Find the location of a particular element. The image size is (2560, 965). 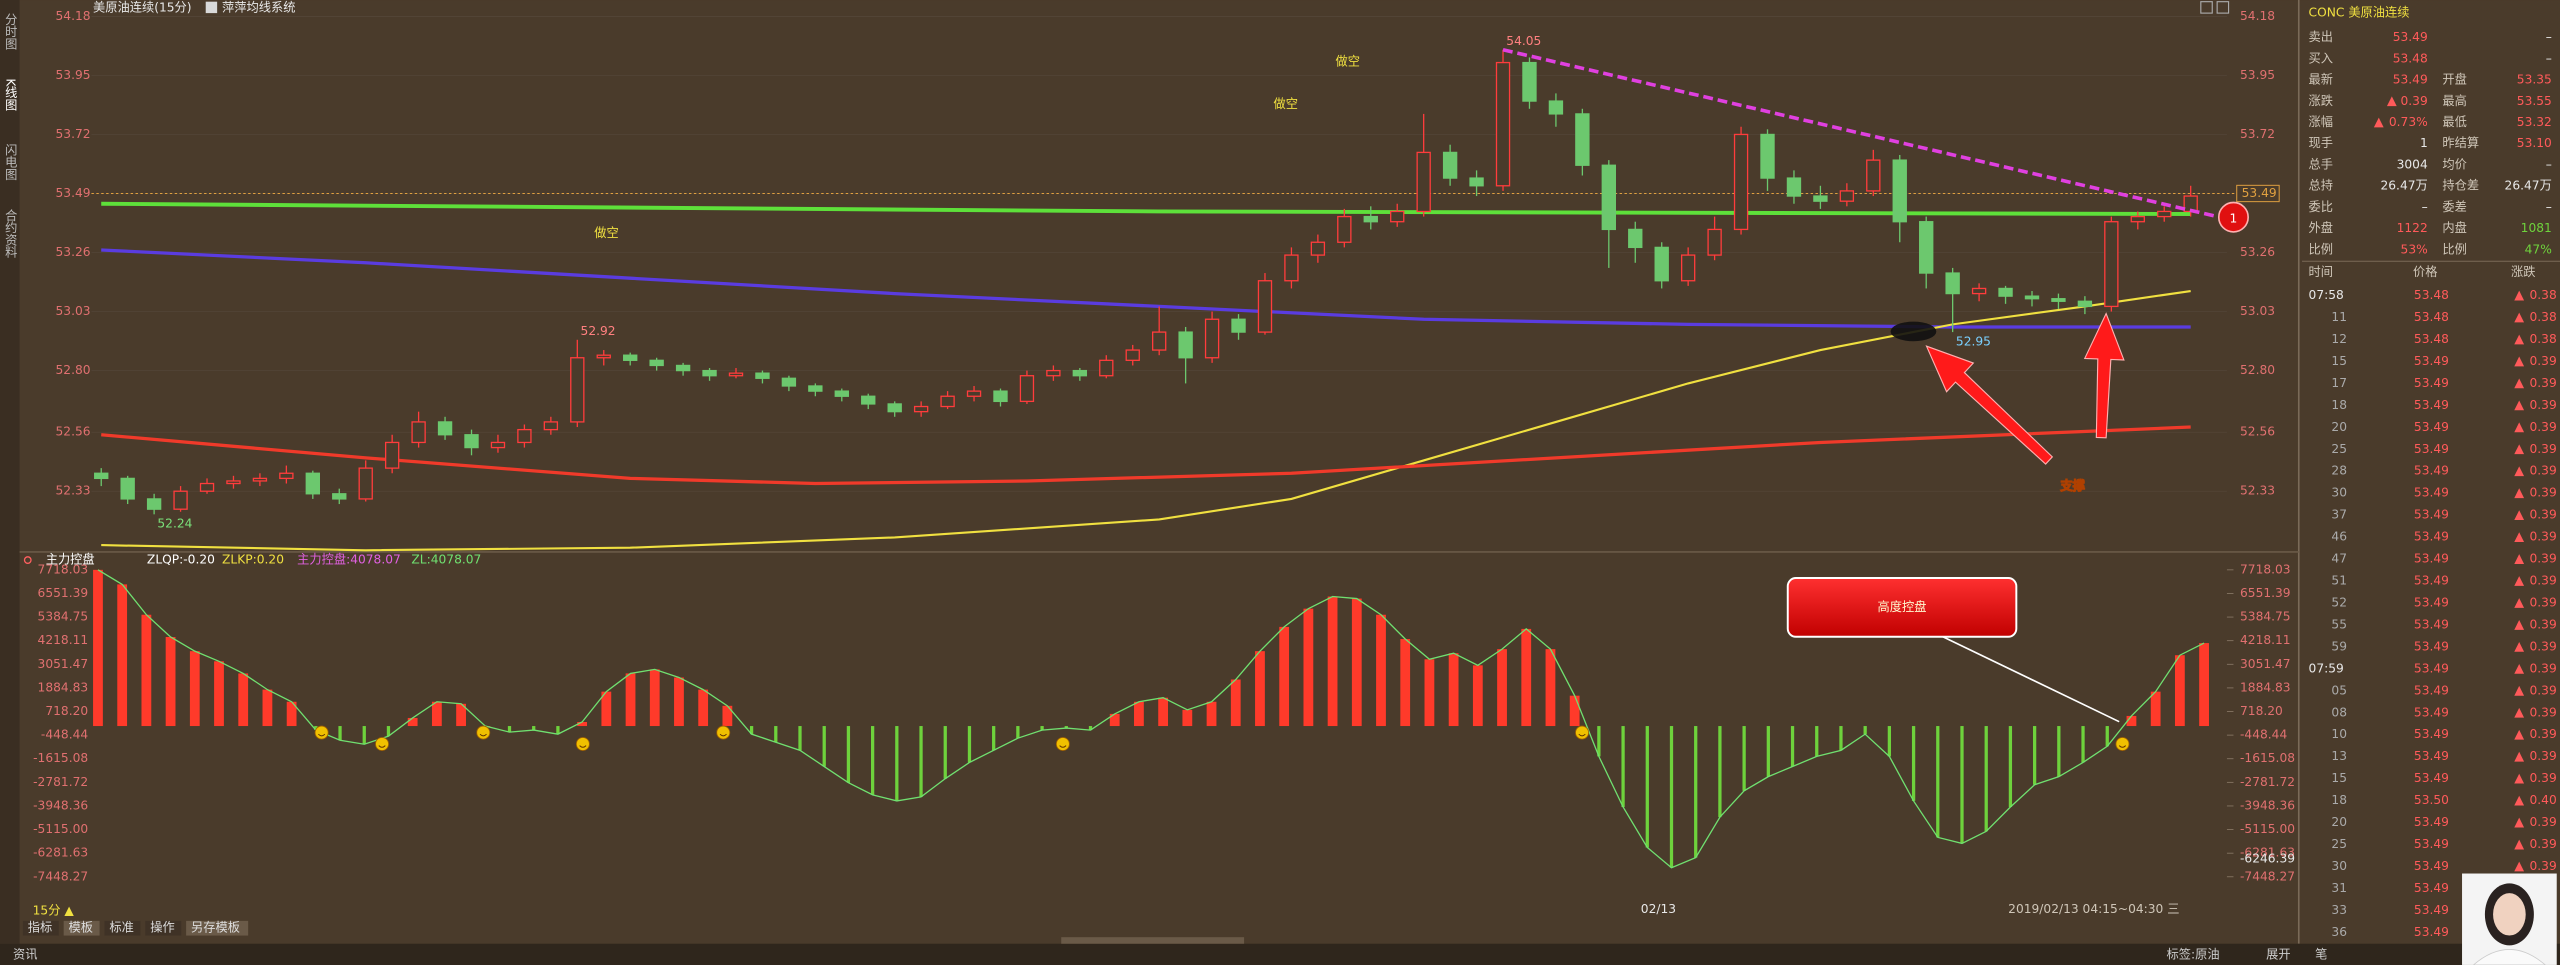

quote-label: 内盘 is located at coordinates (2454, 227).